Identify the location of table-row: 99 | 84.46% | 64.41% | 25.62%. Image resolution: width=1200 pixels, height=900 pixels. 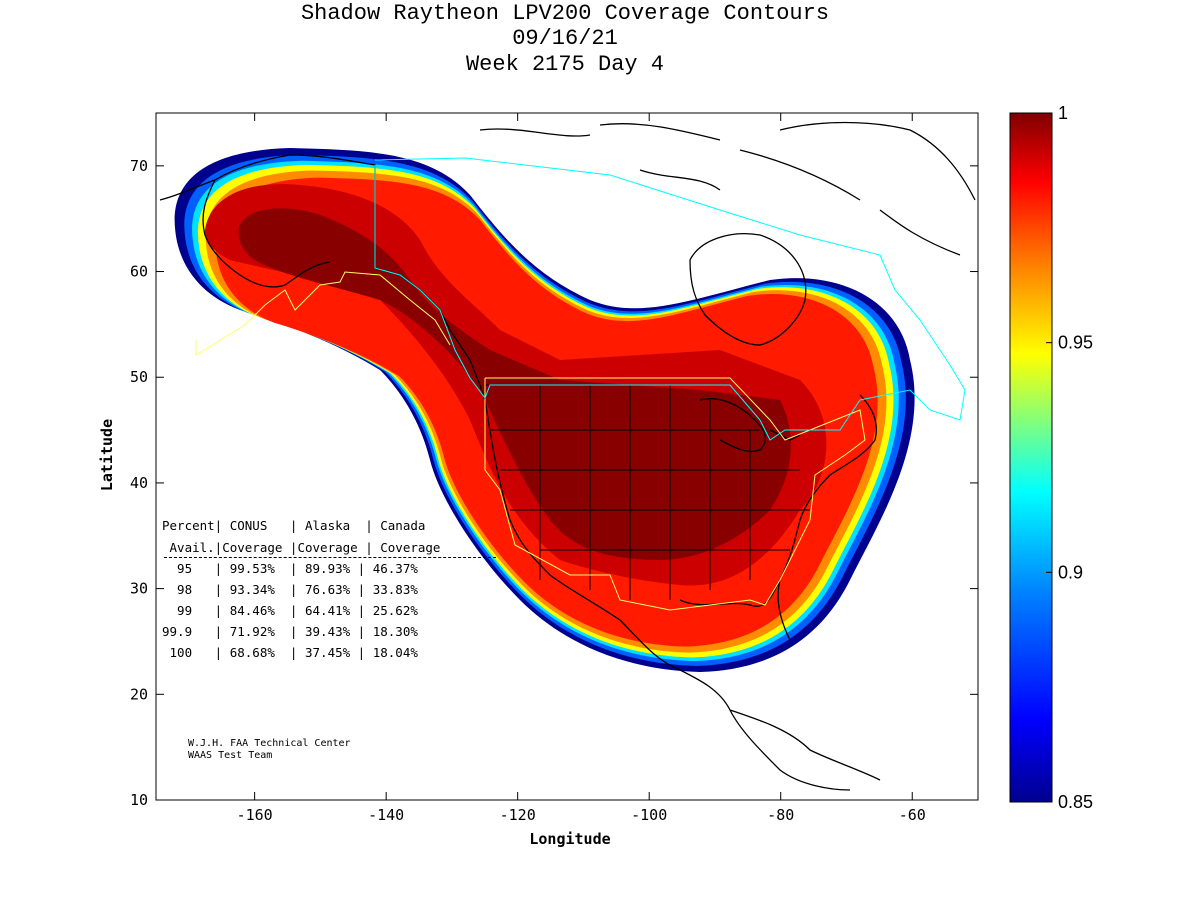
(290, 610).